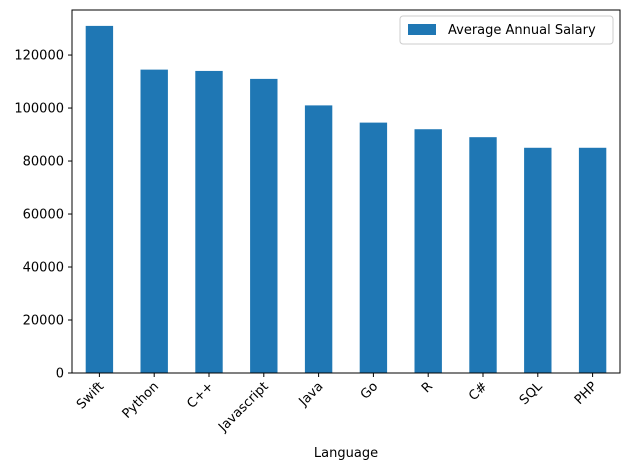  Describe the element at coordinates (141, 400) in the screenshot. I see `x-tick-label: Python` at that location.